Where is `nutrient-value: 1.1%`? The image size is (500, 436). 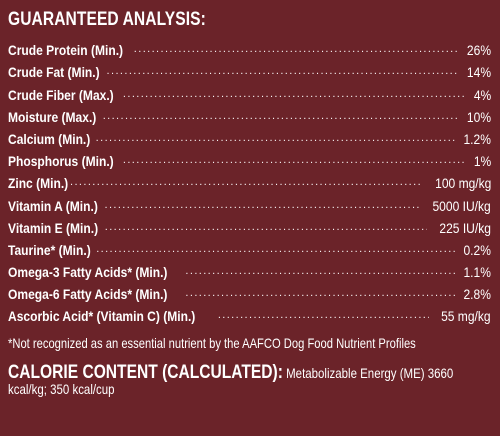 nutrient-value: 1.1% is located at coordinates (477, 272).